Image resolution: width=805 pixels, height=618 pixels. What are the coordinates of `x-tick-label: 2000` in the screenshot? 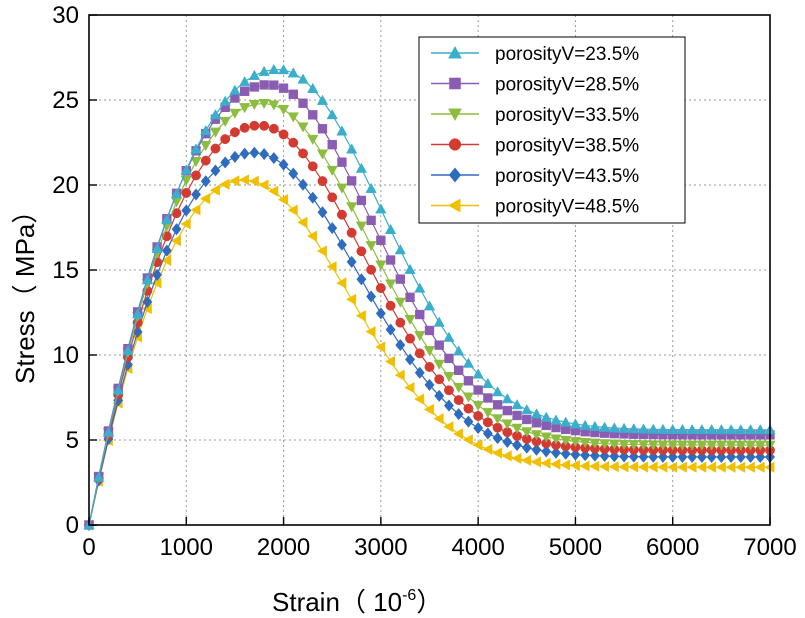 It's located at (283, 547).